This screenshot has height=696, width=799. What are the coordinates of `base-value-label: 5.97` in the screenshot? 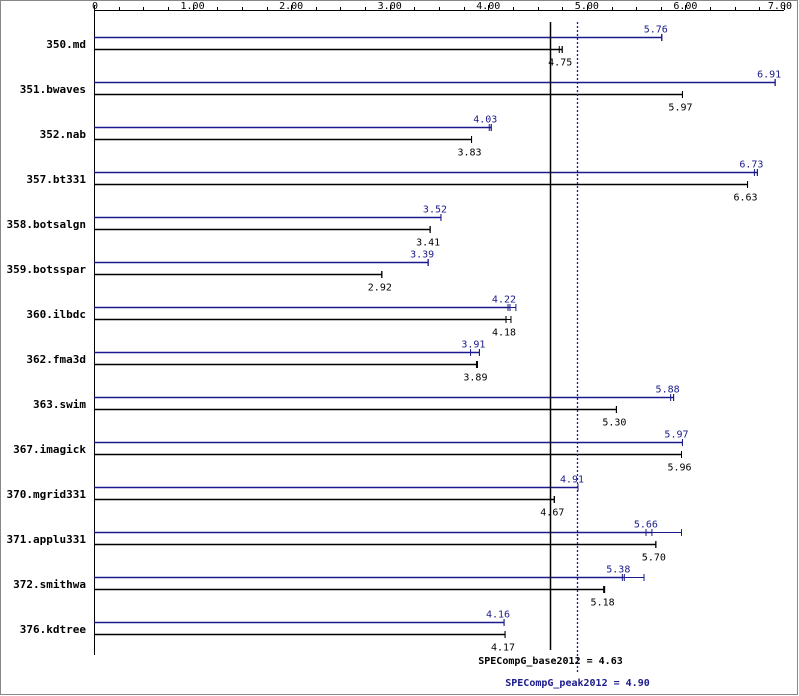 It's located at (680, 108).